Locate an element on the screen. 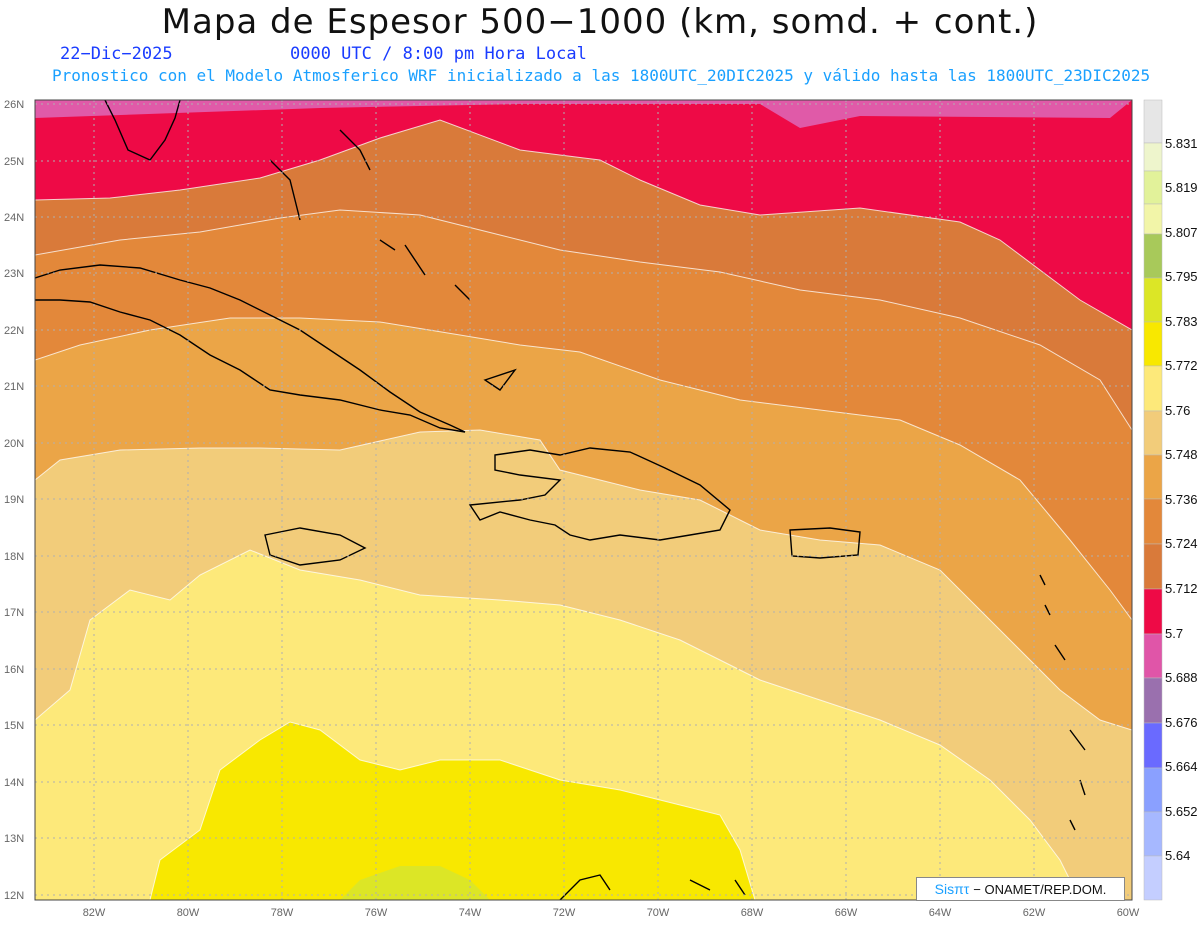 The image size is (1200, 927). colorbar-label: 5.772 is located at coordinates (1181, 365).